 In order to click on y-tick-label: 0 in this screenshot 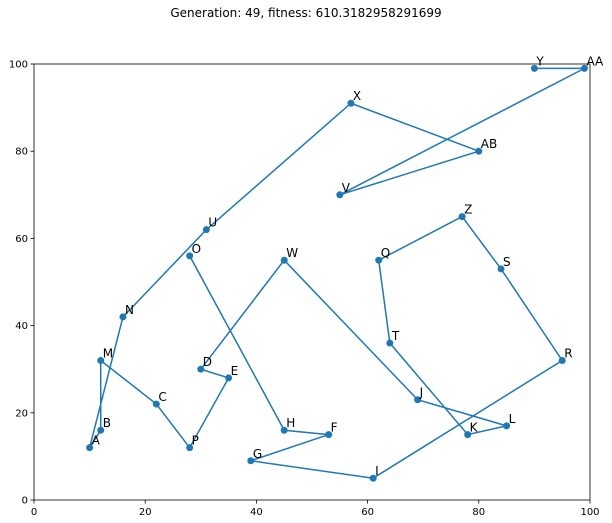, I will do `click(25, 501)`.